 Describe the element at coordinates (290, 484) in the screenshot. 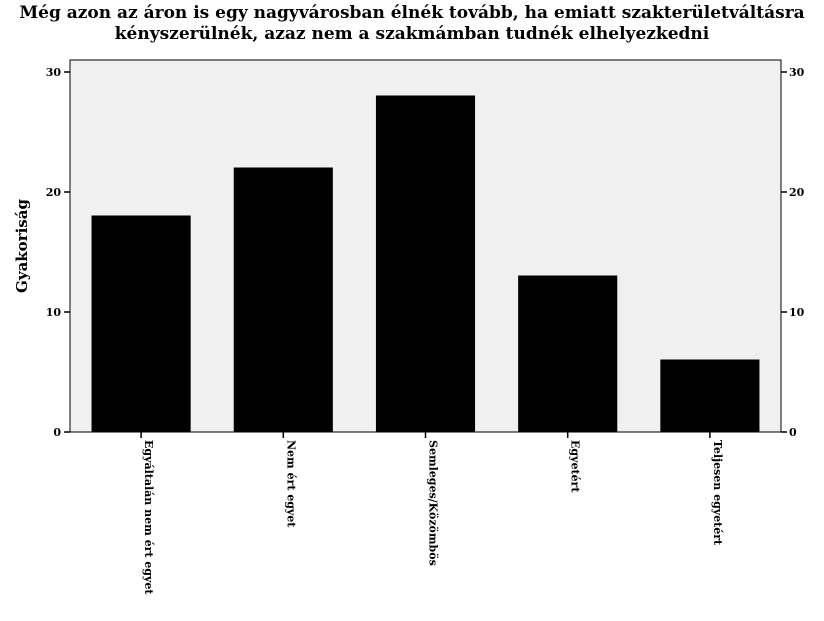

I see `x-tick-label-1: Nem ért egyet` at that location.